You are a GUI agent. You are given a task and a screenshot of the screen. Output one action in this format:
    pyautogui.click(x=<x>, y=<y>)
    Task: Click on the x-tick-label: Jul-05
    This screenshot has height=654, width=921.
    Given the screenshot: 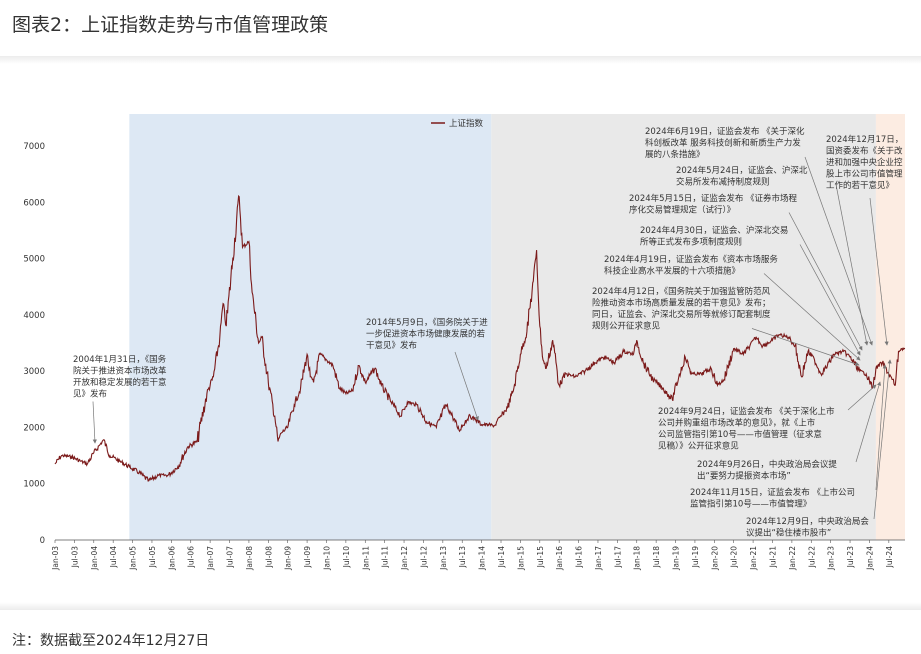 What is the action you would take?
    pyautogui.click(x=152, y=557)
    